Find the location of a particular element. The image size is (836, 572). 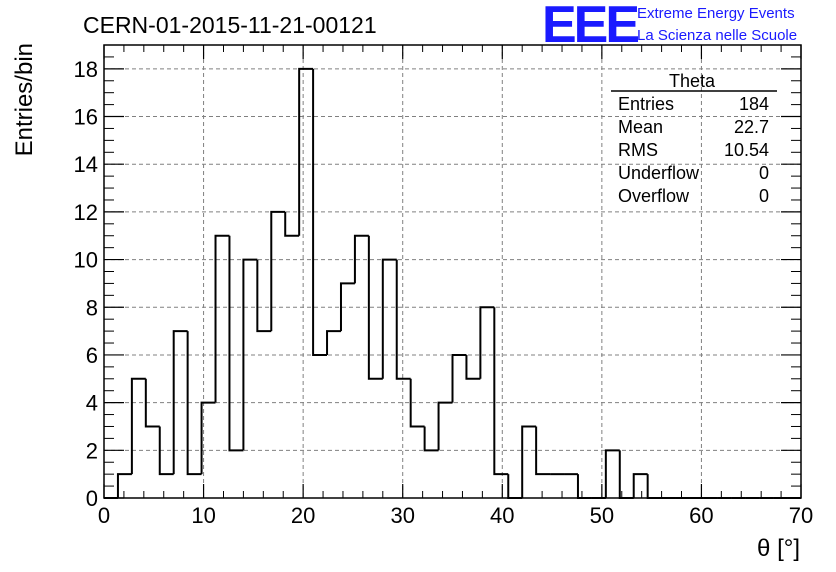

stats-row-value: 184 is located at coordinates (754, 104).